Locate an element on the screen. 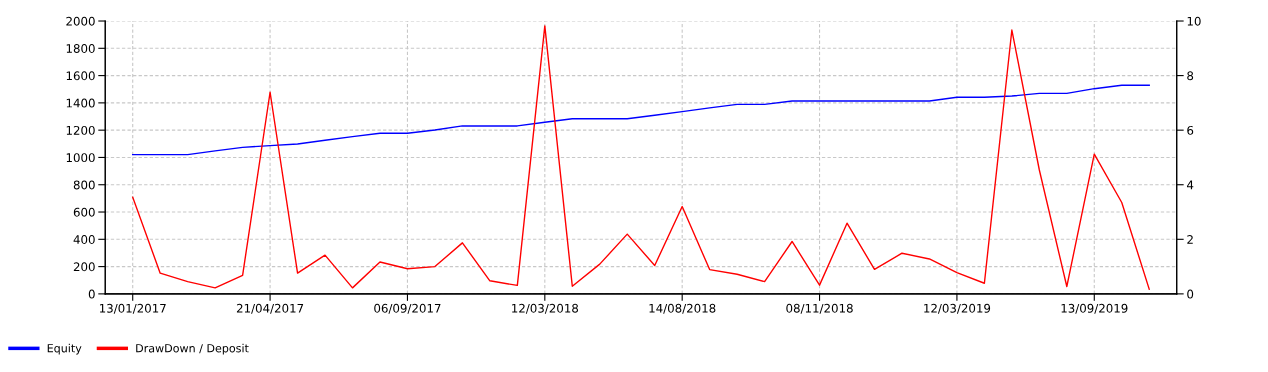 Image resolution: width=1268 pixels, height=372 pixels. y-tick-label: 400 is located at coordinates (84, 239).